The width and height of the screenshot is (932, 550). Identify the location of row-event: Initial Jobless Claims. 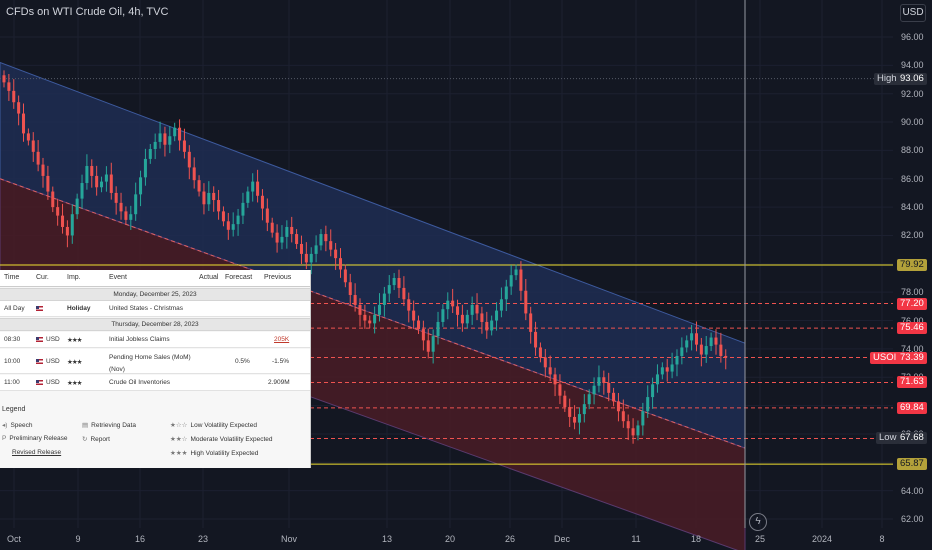
(139, 339).